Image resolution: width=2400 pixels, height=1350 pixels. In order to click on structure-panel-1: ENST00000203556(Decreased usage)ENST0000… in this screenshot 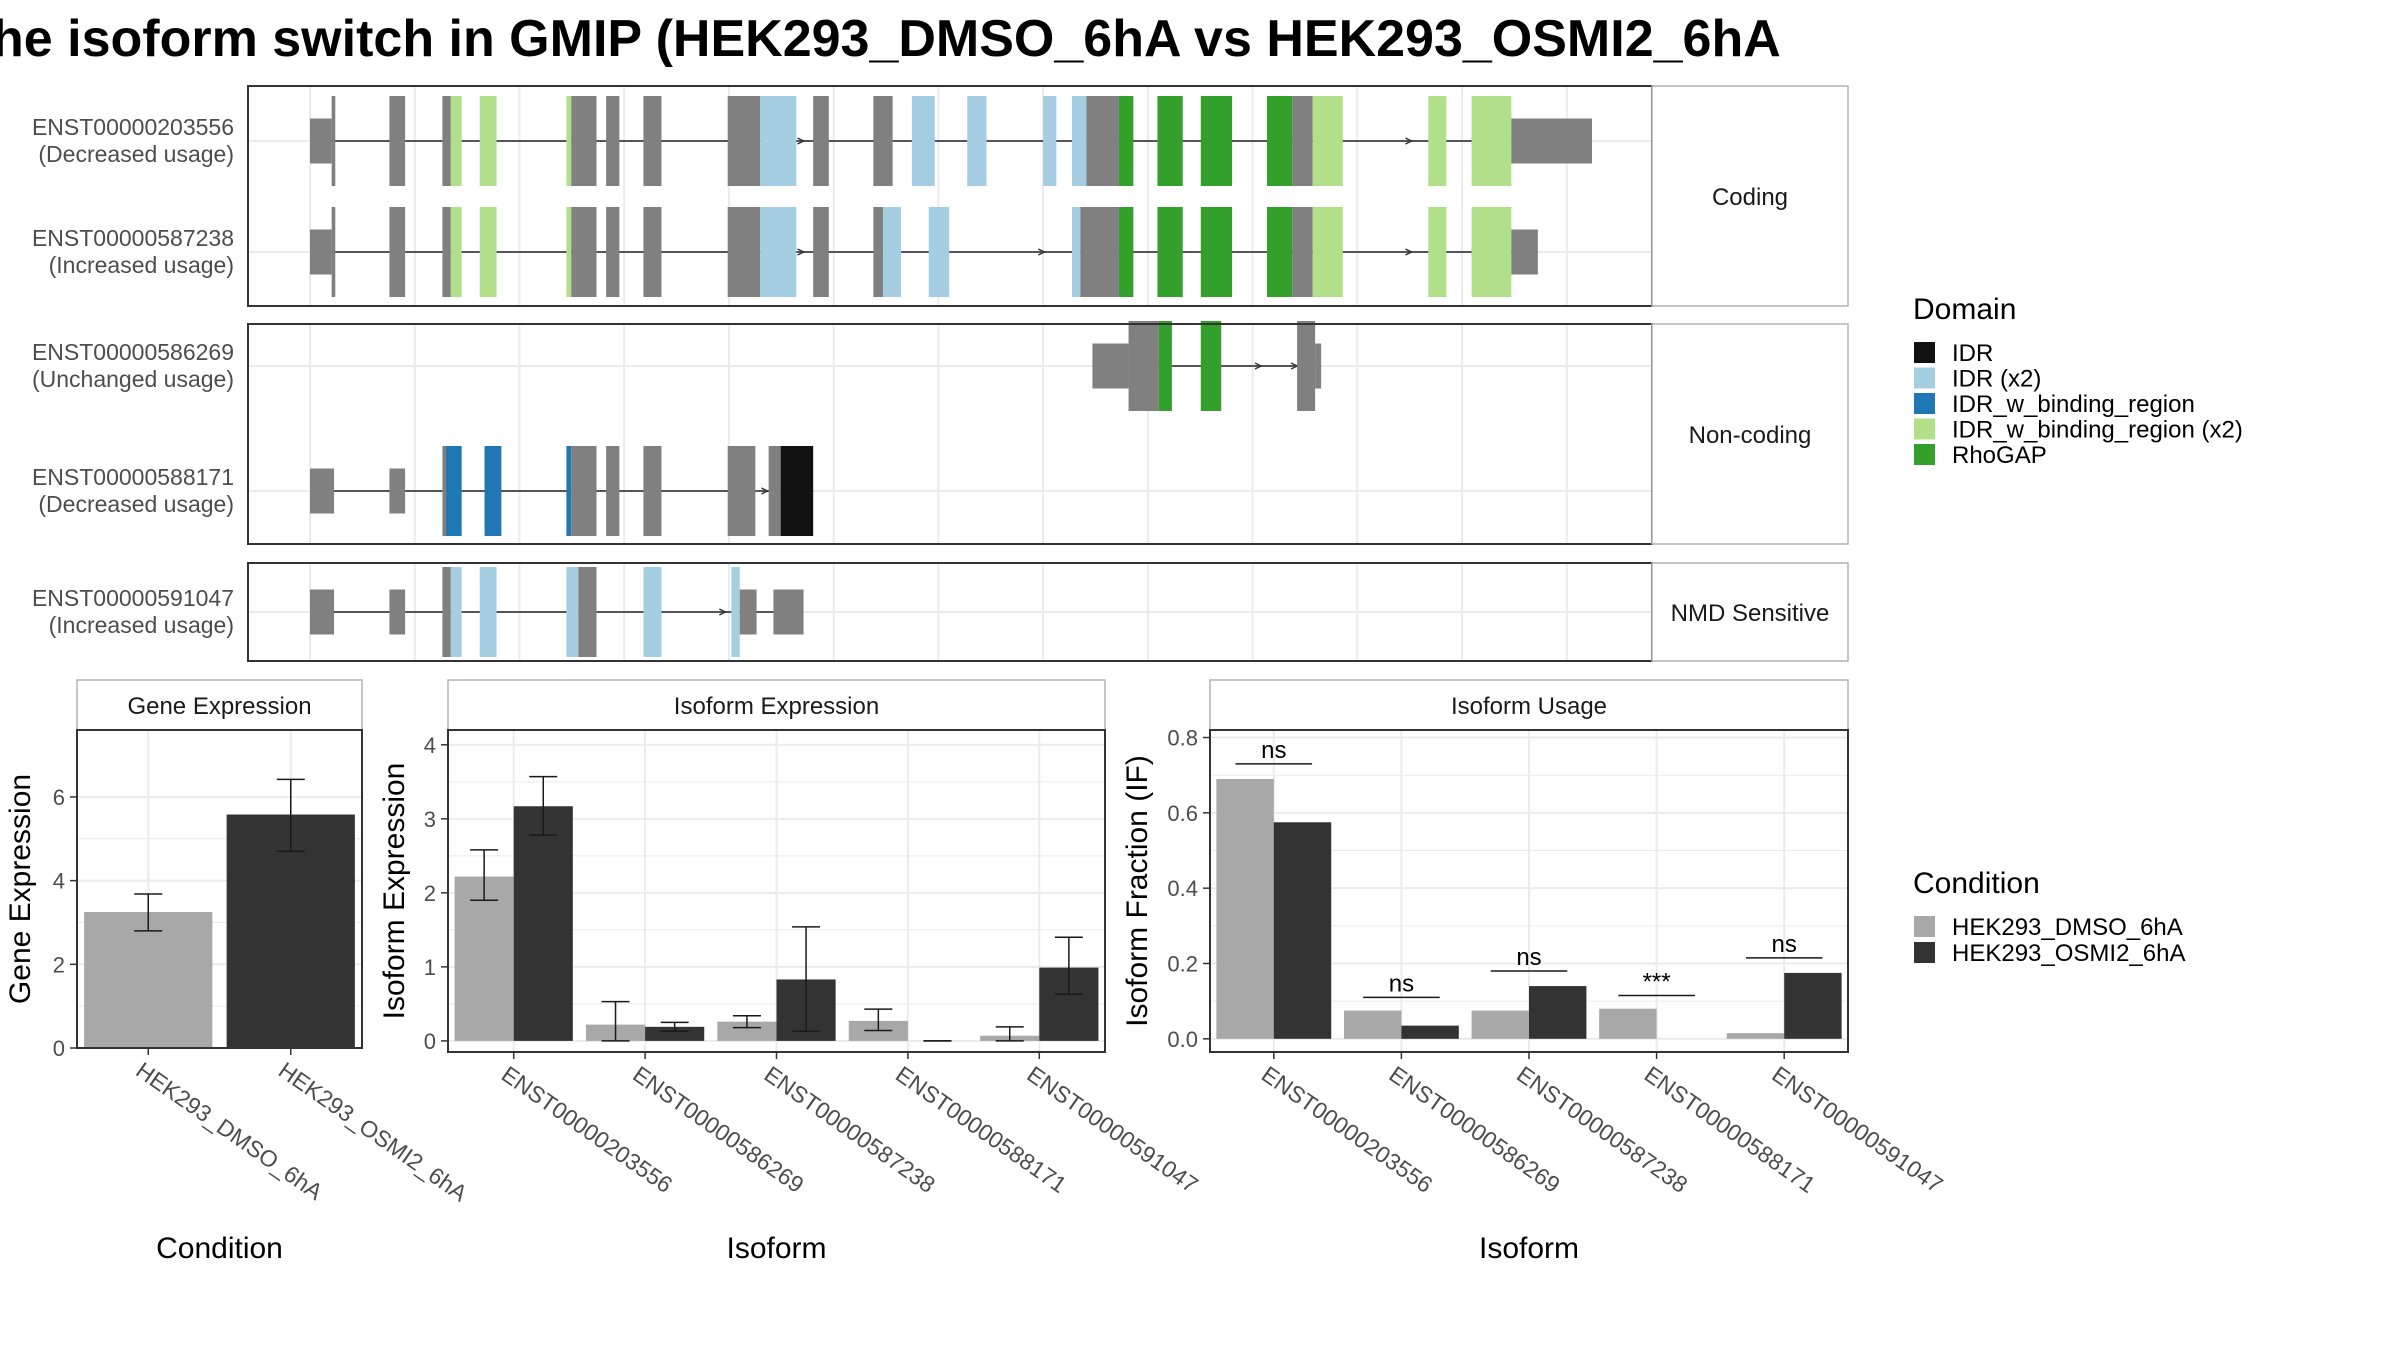, I will do `click(940, 196)`.